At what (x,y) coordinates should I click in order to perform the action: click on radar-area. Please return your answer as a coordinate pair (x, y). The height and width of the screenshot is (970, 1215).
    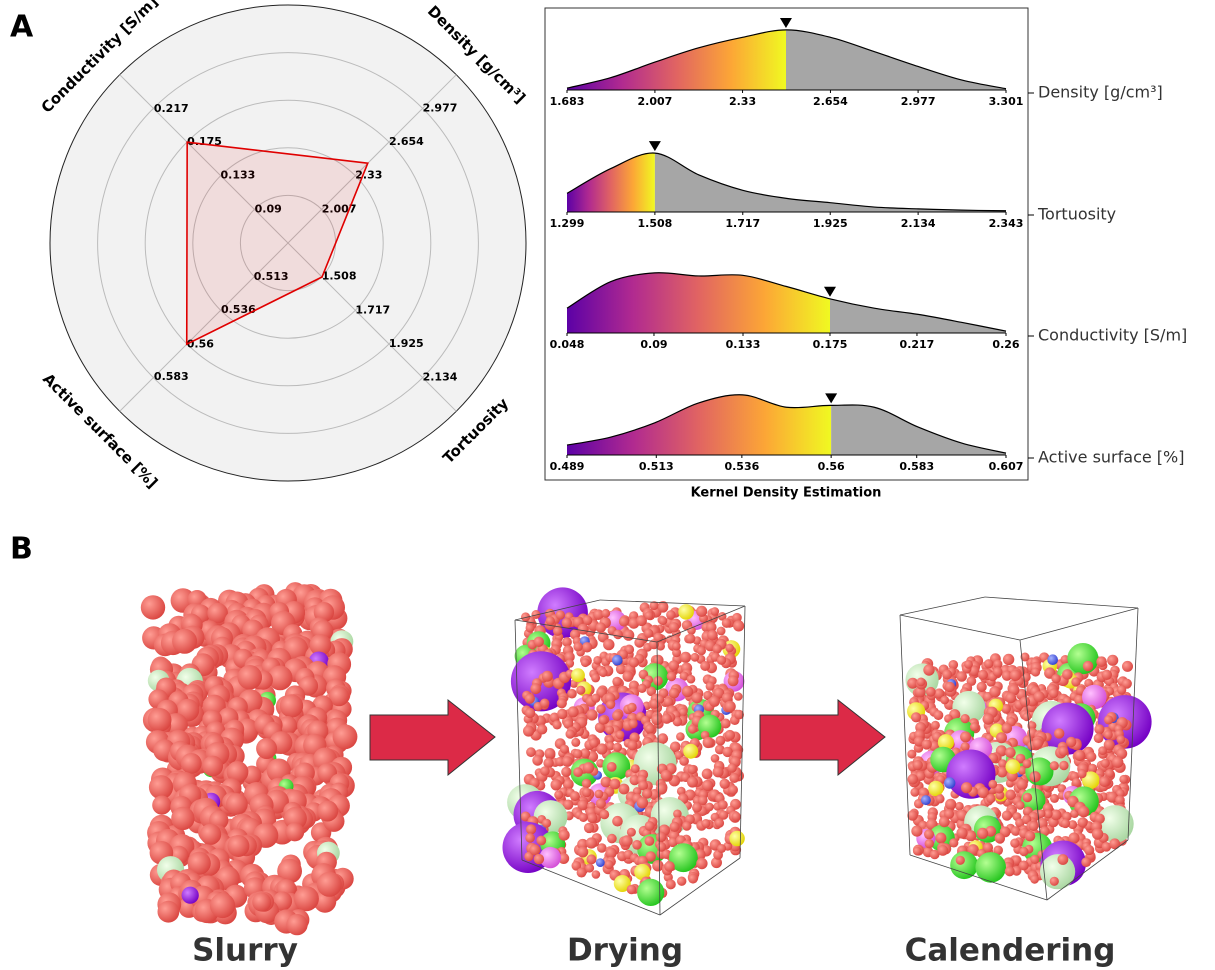
    Looking at the image, I should click on (277, 243).